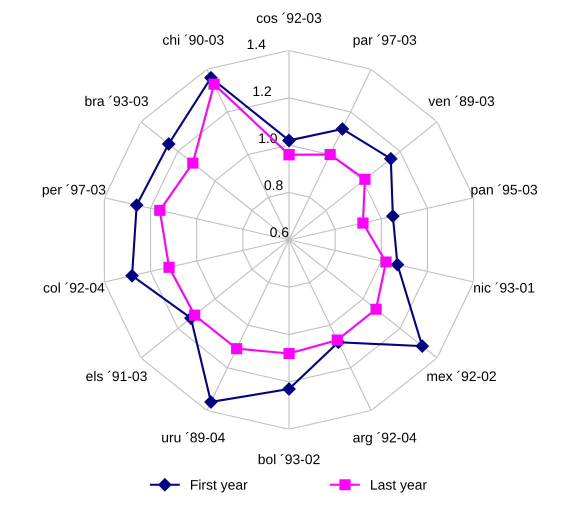 This screenshot has width=578, height=505. Describe the element at coordinates (461, 376) in the screenshot. I see `spoke-label: mex ´92-02` at that location.